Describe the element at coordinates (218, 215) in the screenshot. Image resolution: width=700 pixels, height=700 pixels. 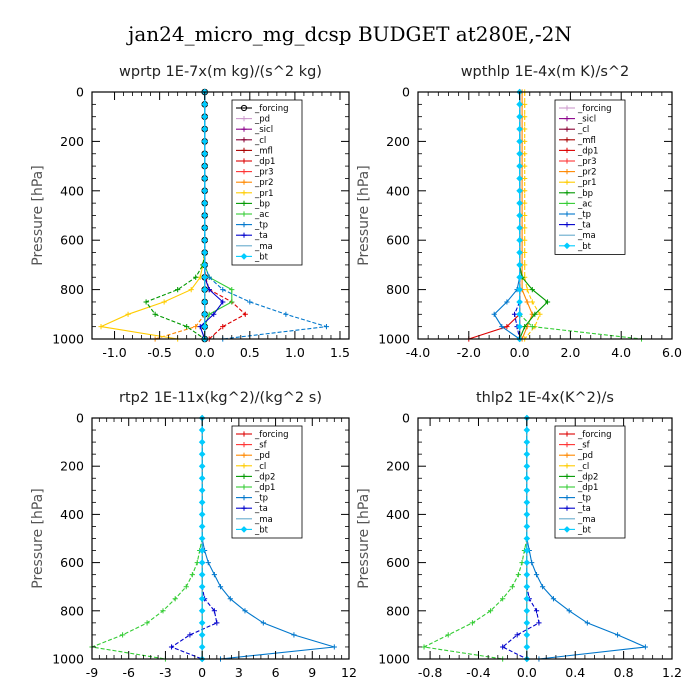
I see `series-line-ac` at that location.